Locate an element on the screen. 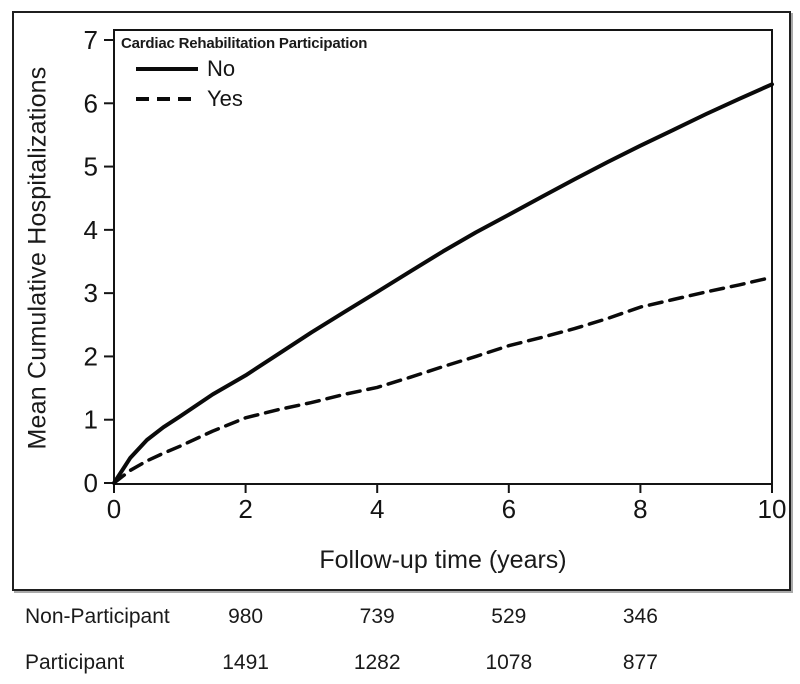  y-tick-label: 3 is located at coordinates (91, 293).